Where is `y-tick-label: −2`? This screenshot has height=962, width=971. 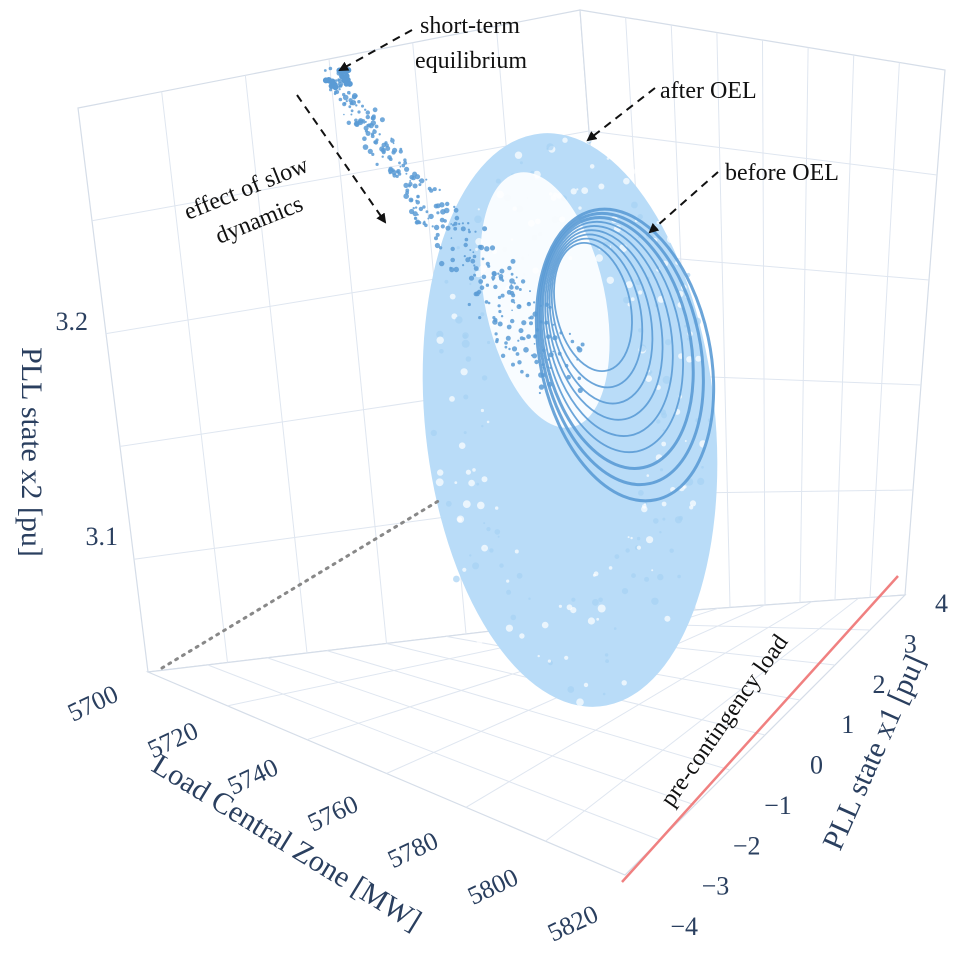 y-tick-label: −2 is located at coordinates (747, 845).